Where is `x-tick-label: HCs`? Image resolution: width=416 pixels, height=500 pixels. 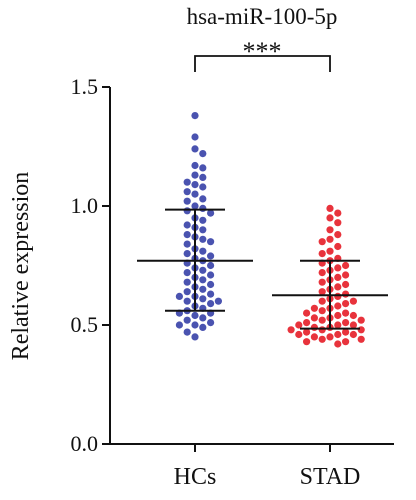
x-tick-label: HCs is located at coordinates (195, 477).